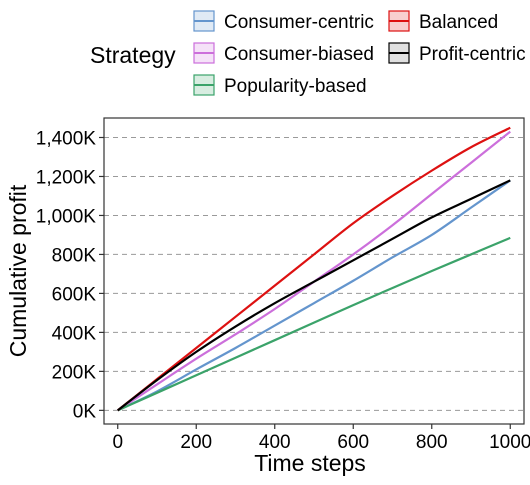 This screenshot has width=530, height=485. I want to click on y-tick-label: 1,200K, so click(66, 177).